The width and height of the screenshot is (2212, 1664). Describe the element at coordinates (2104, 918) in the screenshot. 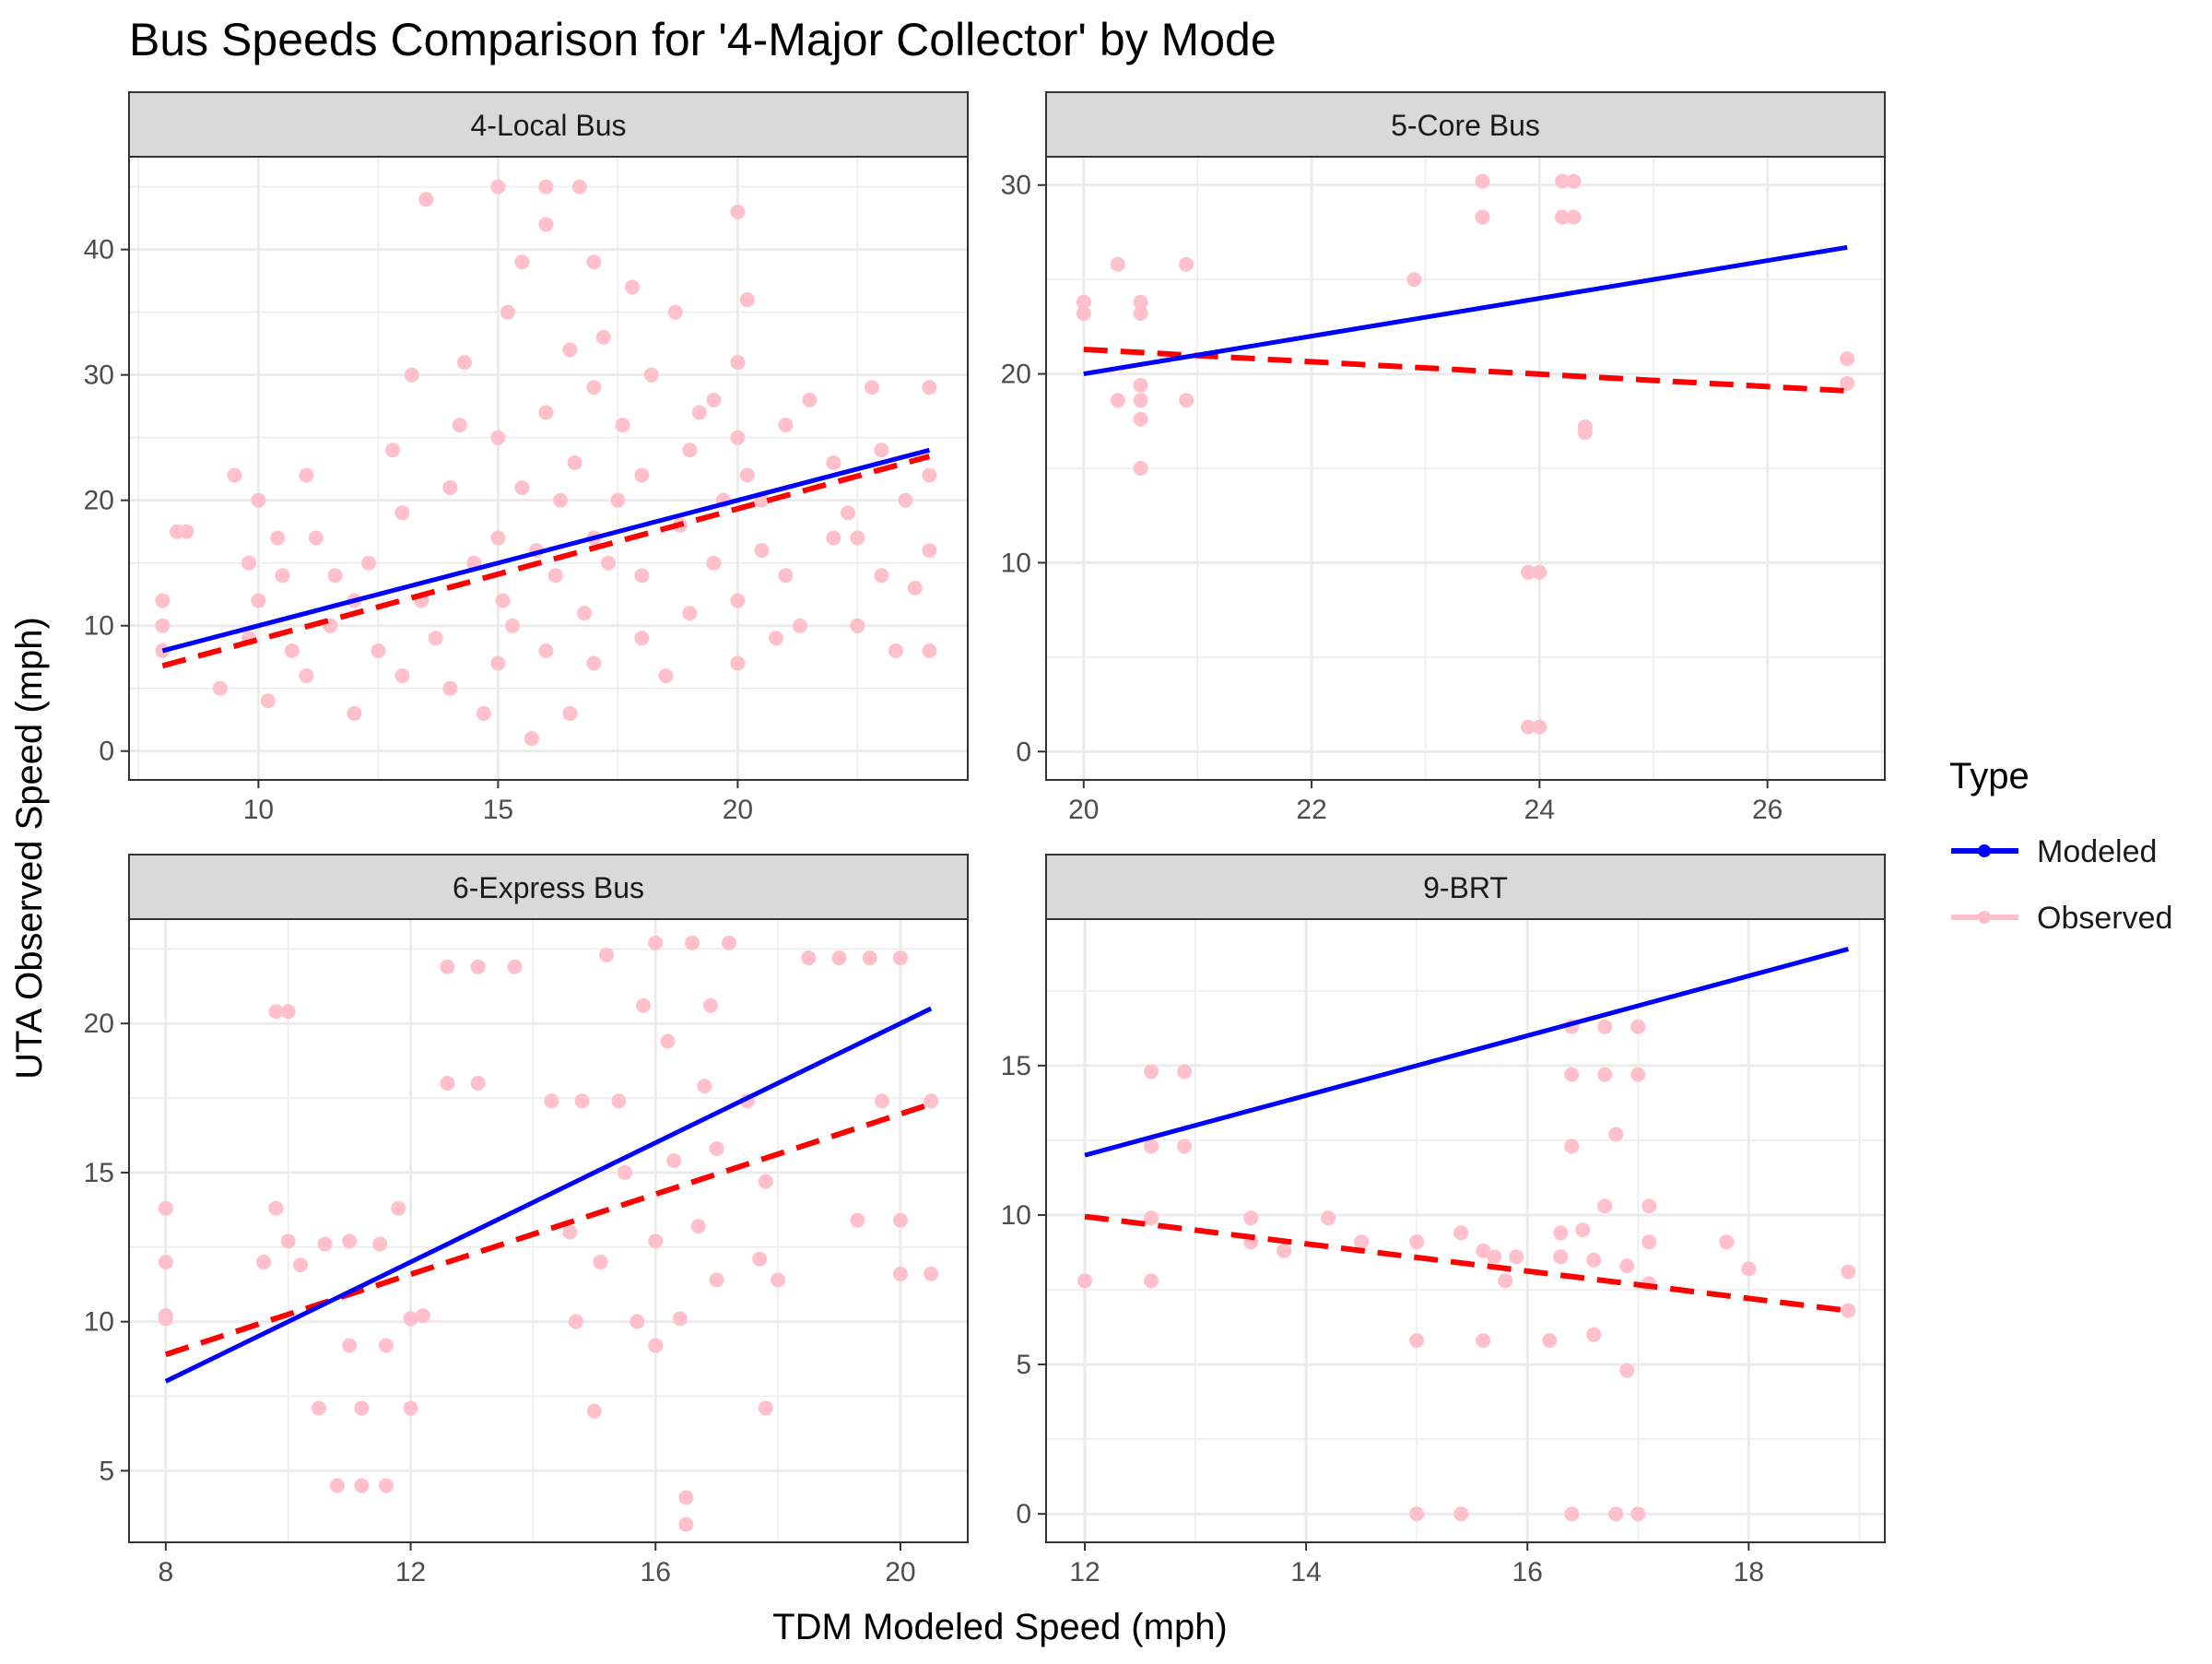

I see `legend-label-observed: Observed` at that location.